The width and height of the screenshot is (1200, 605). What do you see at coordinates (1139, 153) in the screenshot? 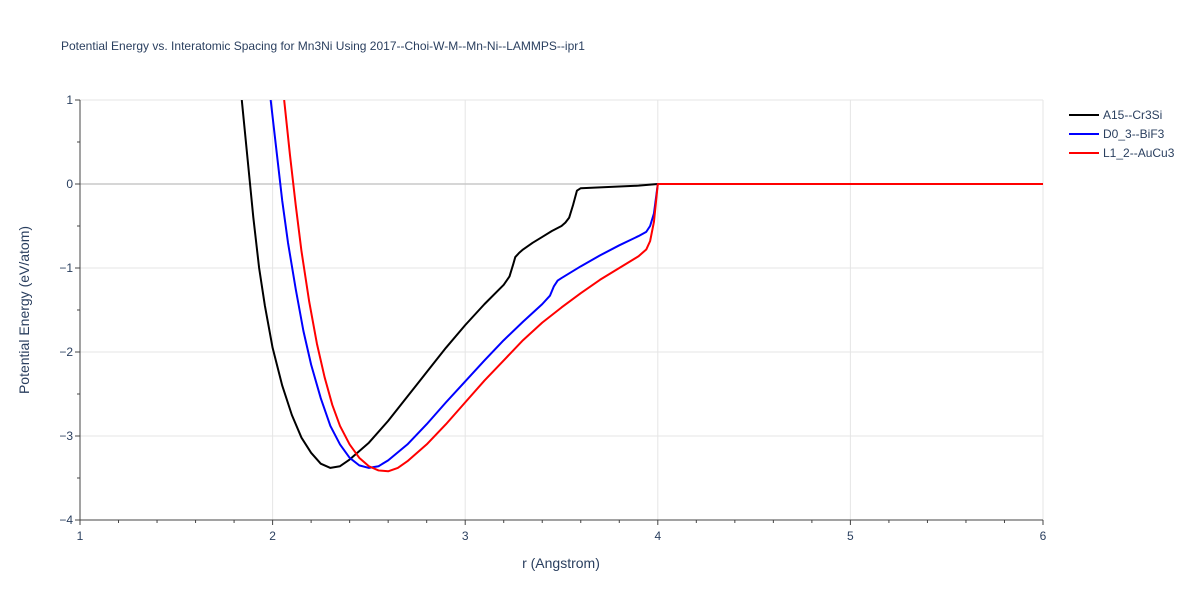
I see `legend-label: L1_2--AuCu3` at bounding box center [1139, 153].